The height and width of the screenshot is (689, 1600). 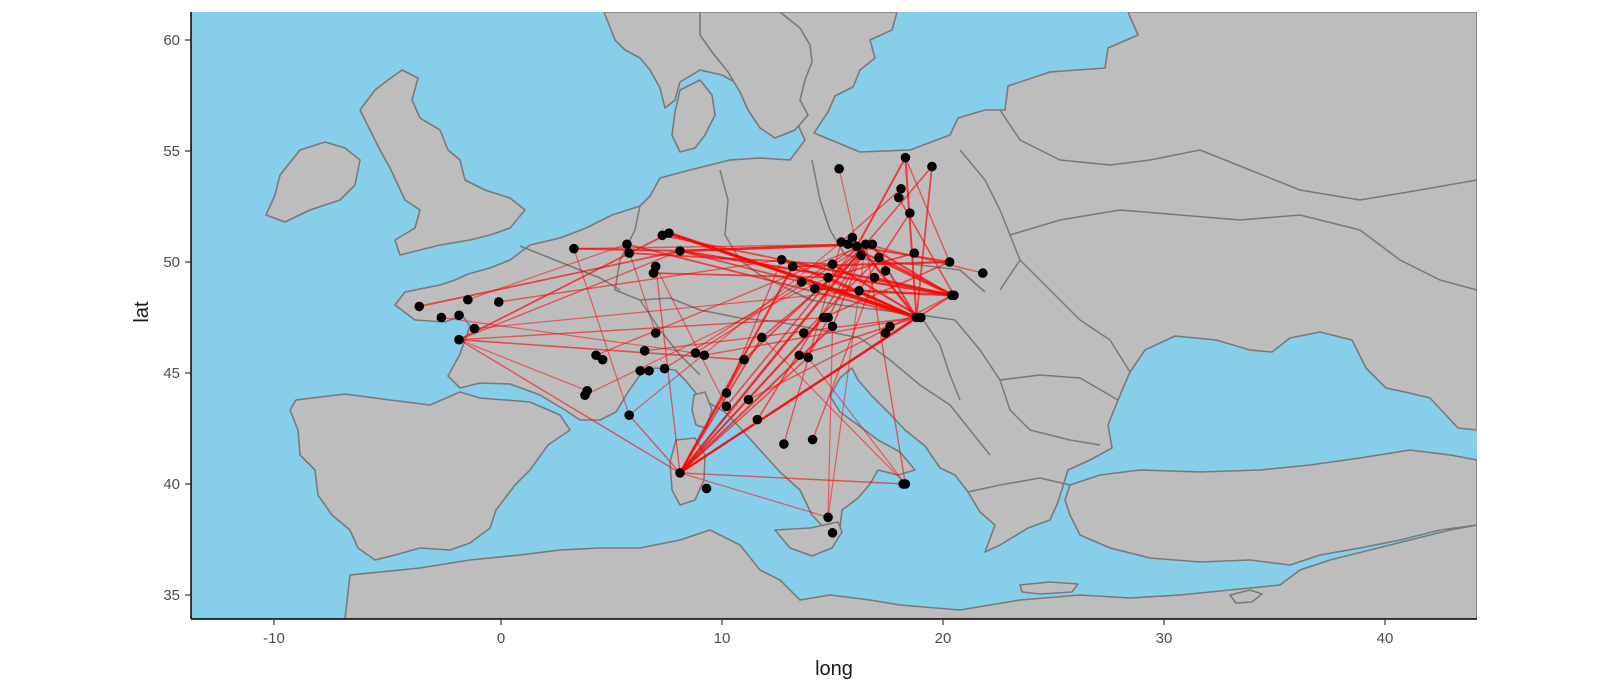 I want to click on land-ireland, so click(x=313, y=182).